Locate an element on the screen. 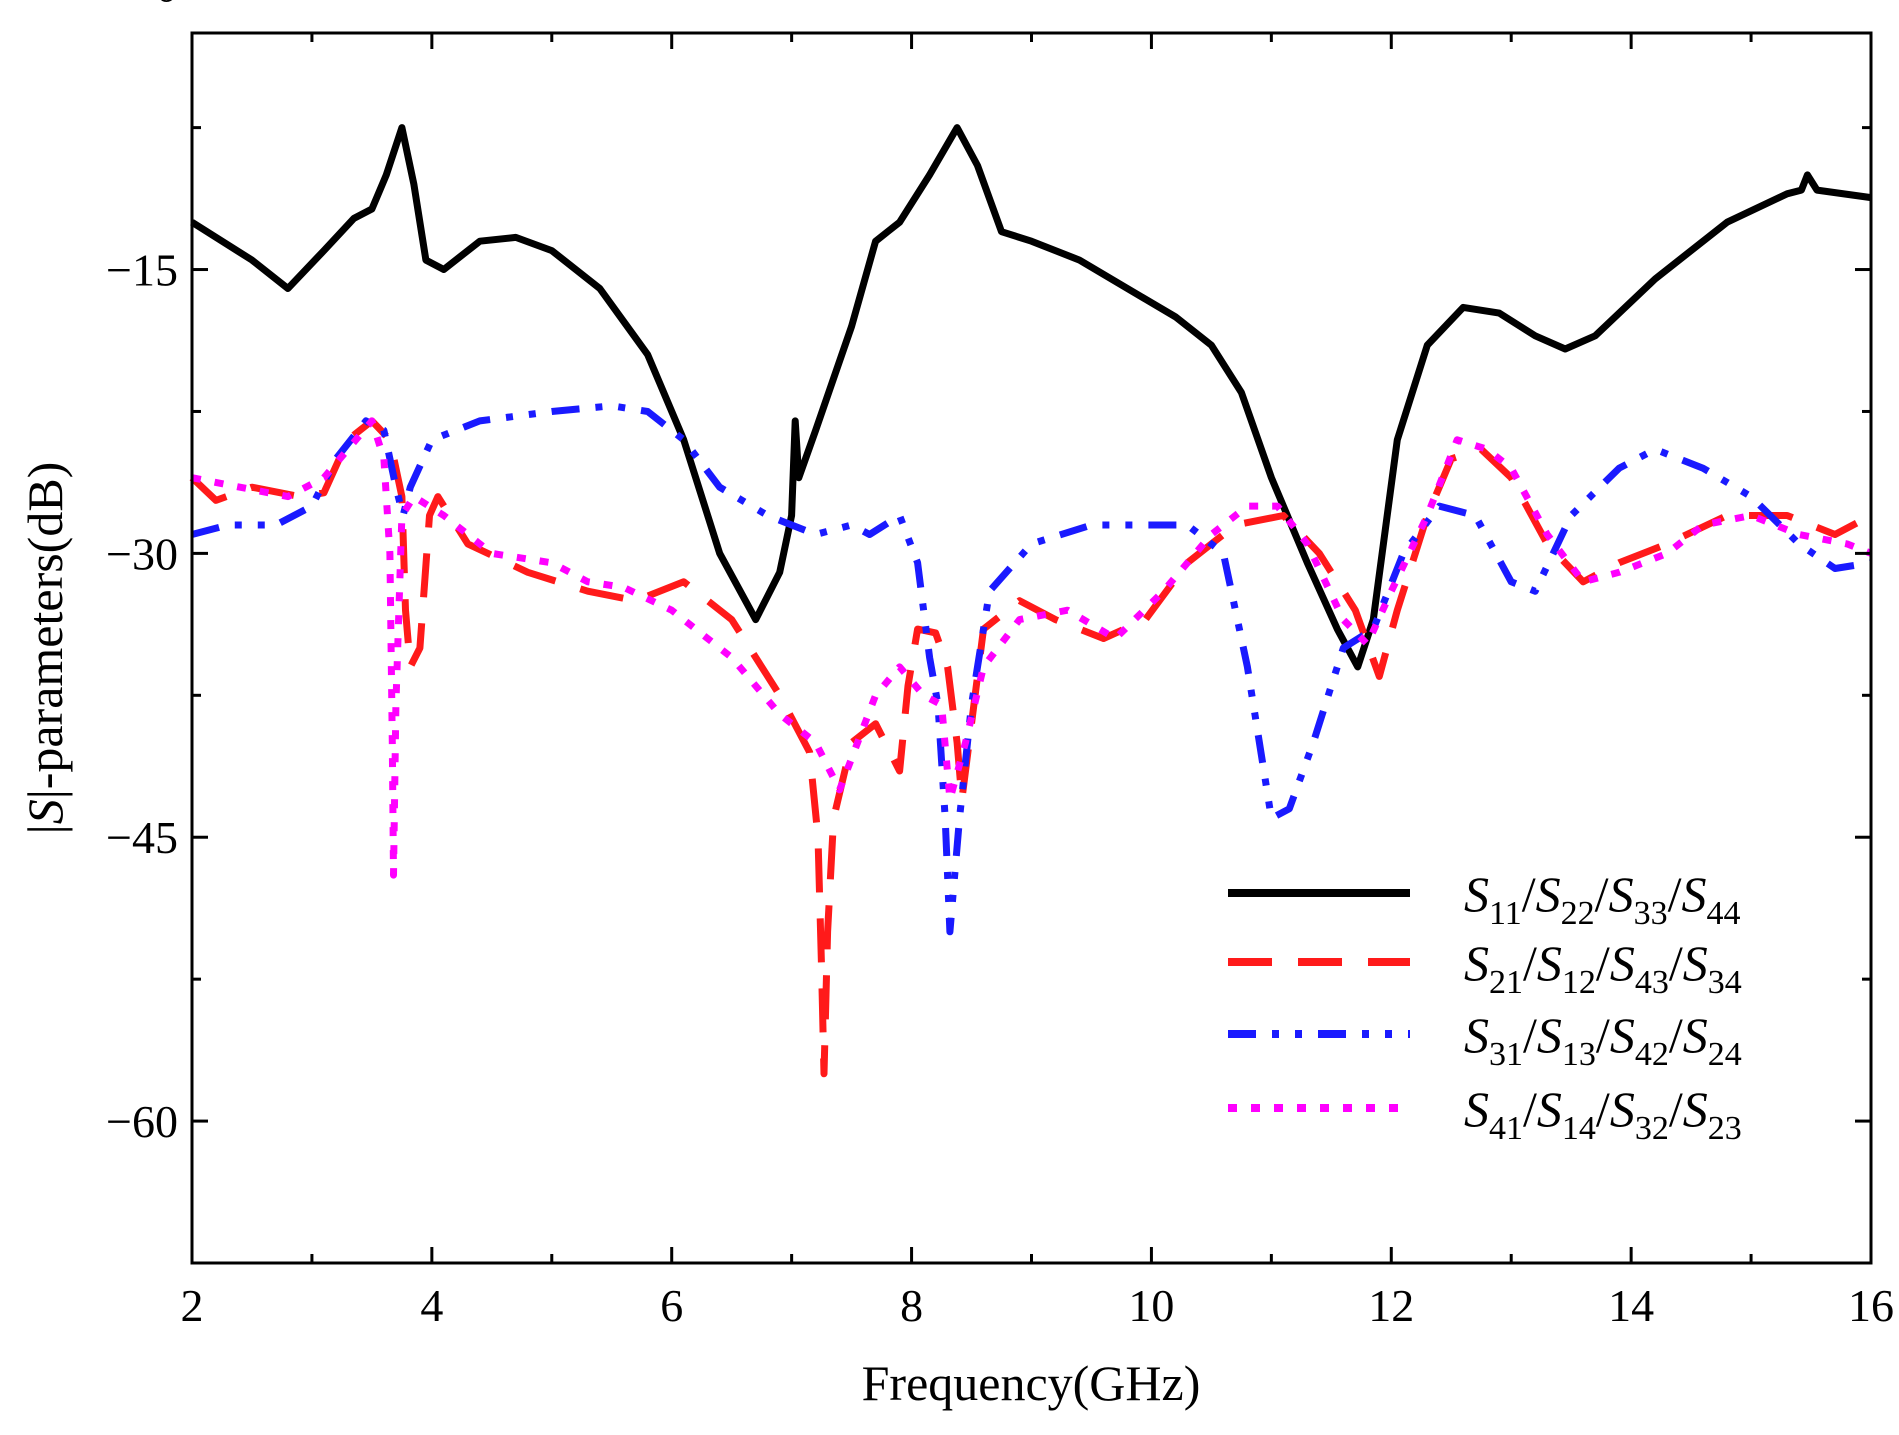  legend-subscript: 43 is located at coordinates (1652, 982).